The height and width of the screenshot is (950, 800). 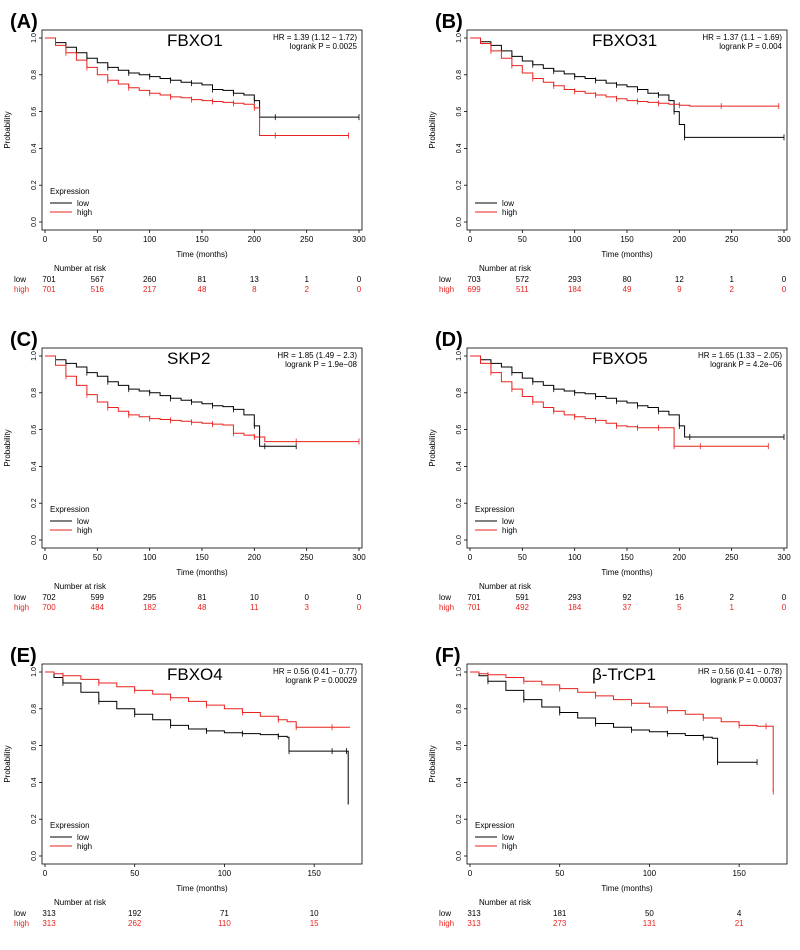 I want to click on survival-curve-low, so click(x=614, y=717).